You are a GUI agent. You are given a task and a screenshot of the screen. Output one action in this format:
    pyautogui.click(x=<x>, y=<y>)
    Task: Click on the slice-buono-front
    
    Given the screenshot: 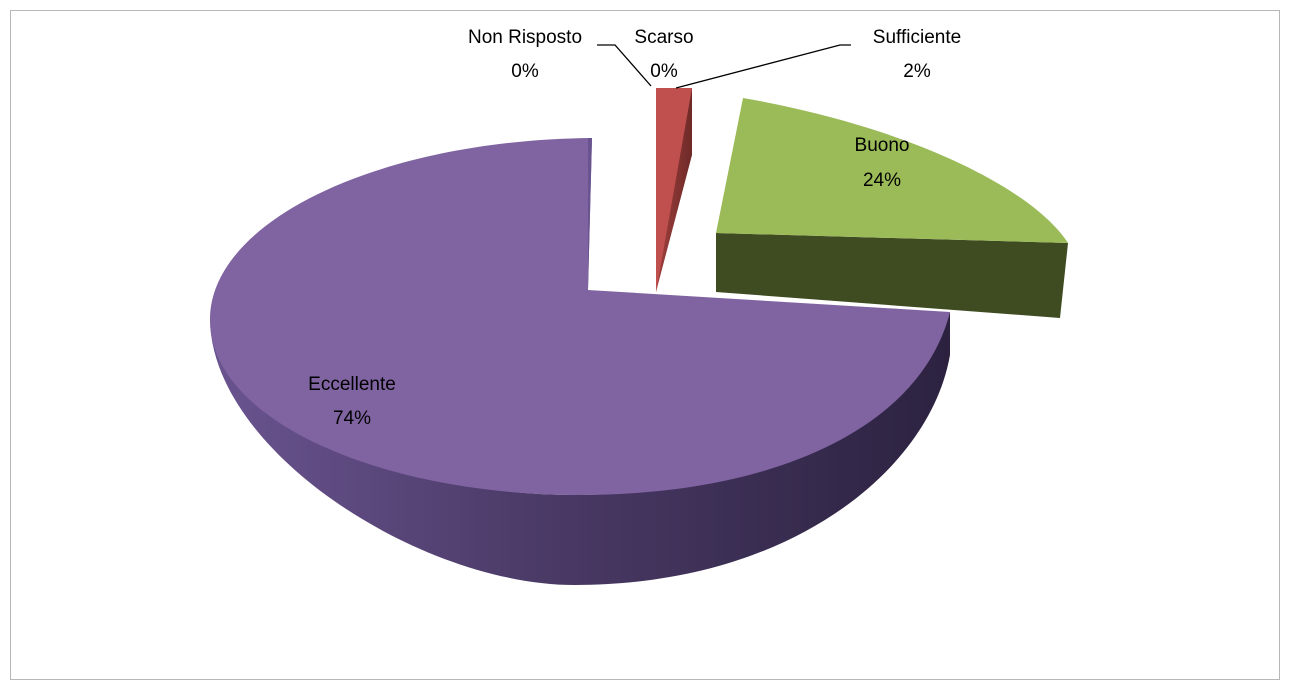 What is the action you would take?
    pyautogui.click(x=892, y=275)
    